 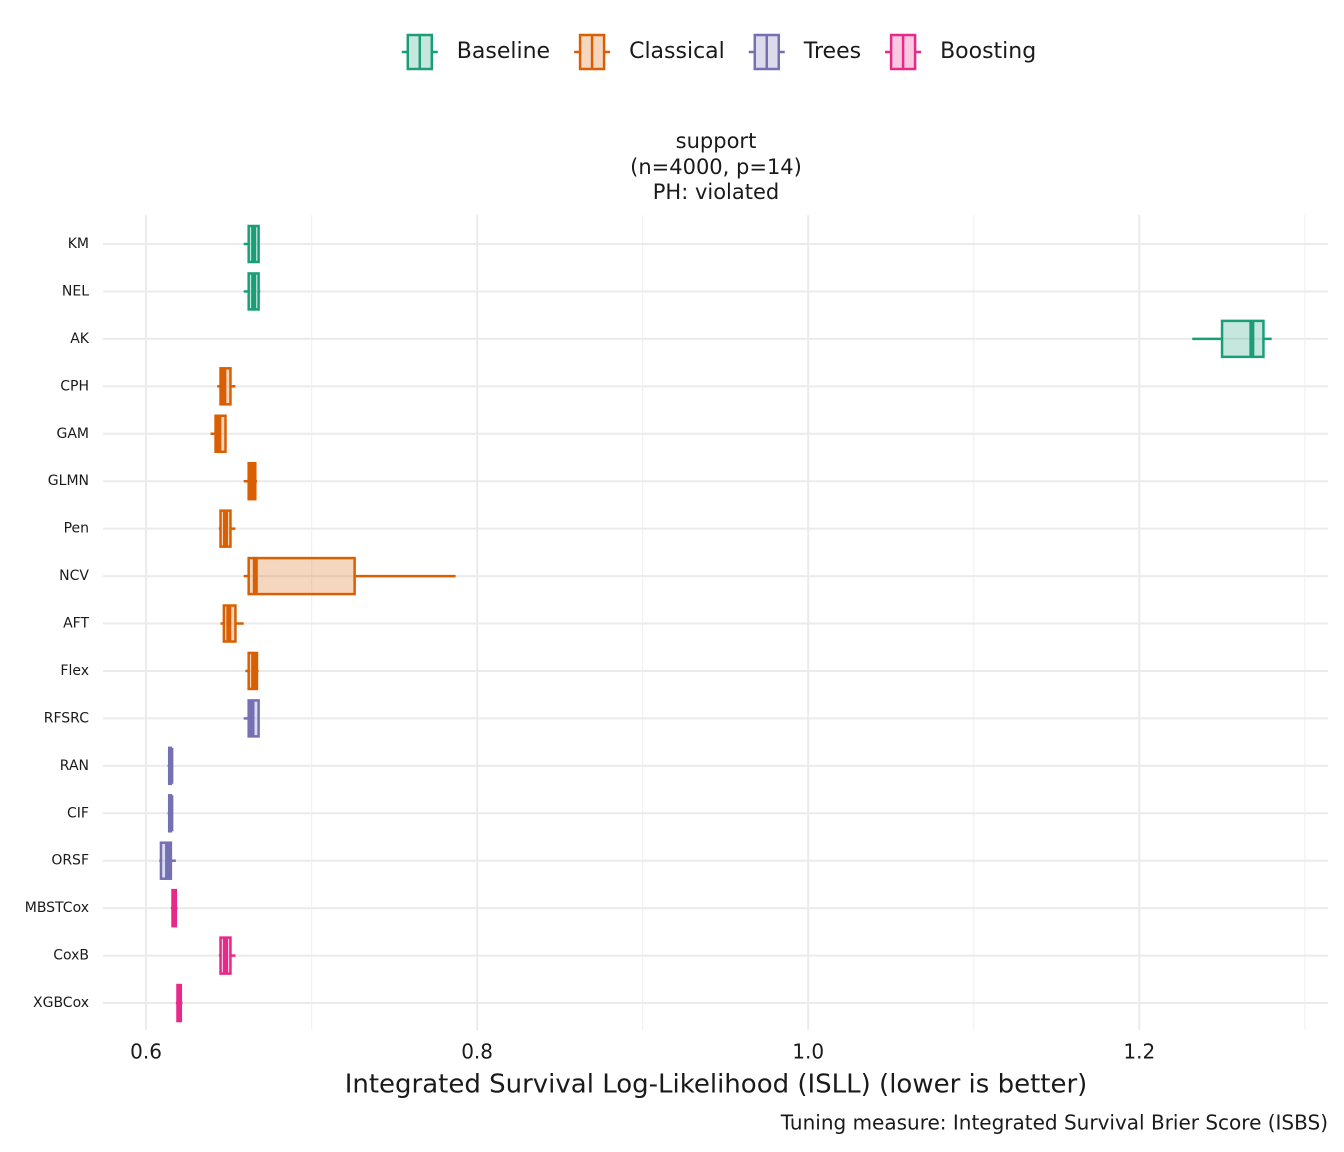 I want to click on x-tick-label: 1.0, so click(x=808, y=1052).